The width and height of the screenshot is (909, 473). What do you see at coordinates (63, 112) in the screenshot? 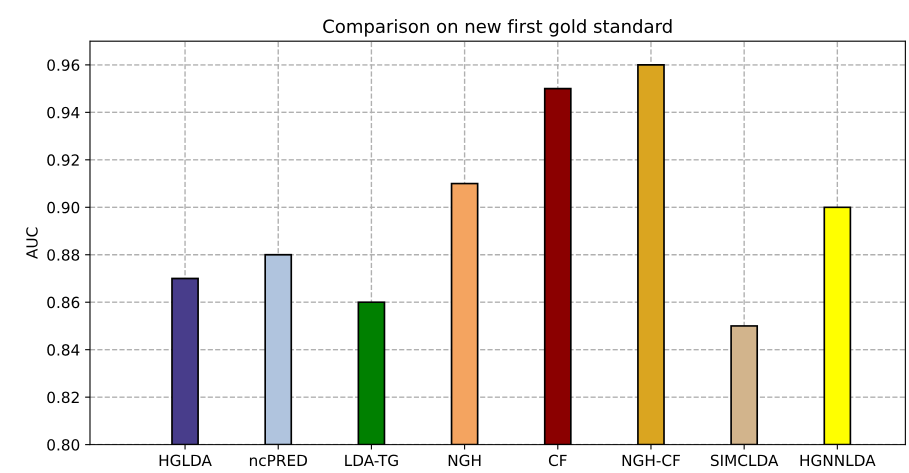
I see `y-tick-label: 0.94` at bounding box center [63, 112].